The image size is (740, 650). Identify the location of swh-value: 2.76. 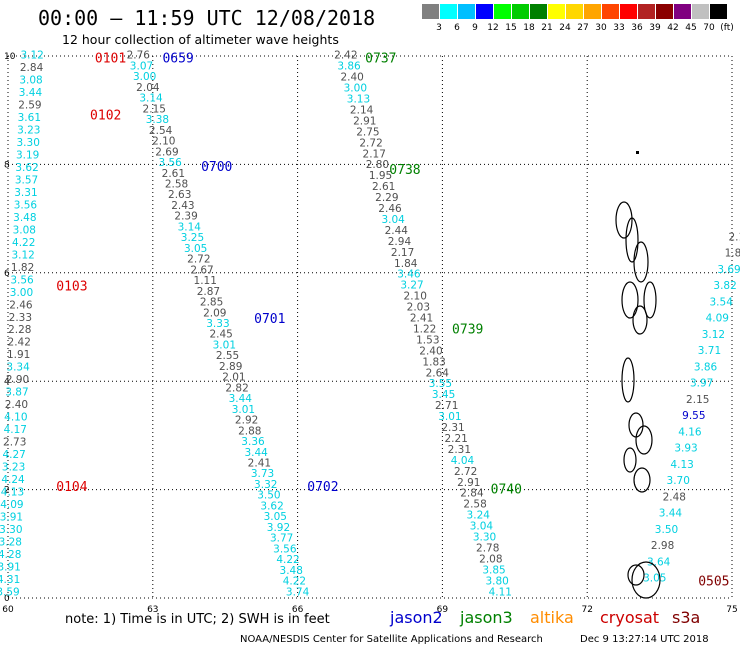
(139, 56).